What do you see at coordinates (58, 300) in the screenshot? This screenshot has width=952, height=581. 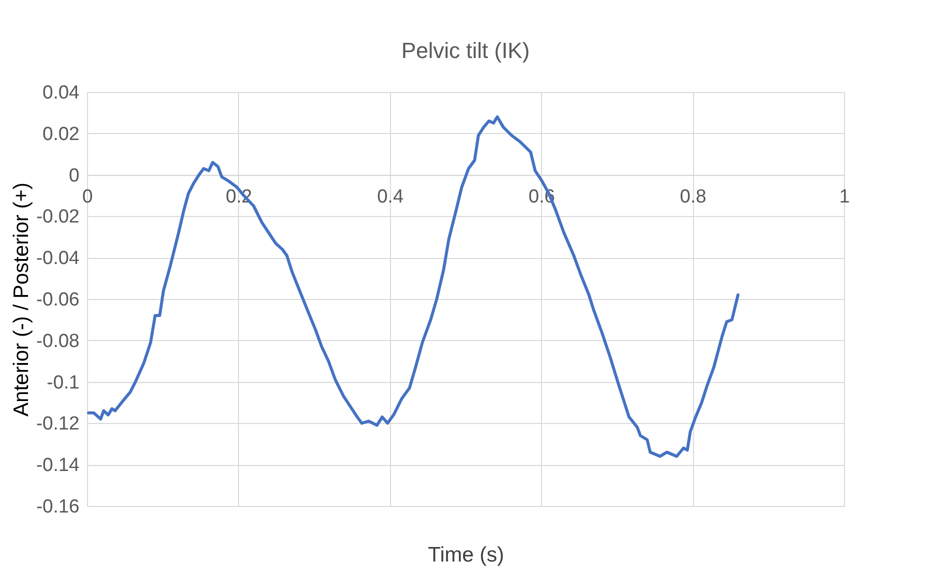 I see `y-tick-label: -0.06` at bounding box center [58, 300].